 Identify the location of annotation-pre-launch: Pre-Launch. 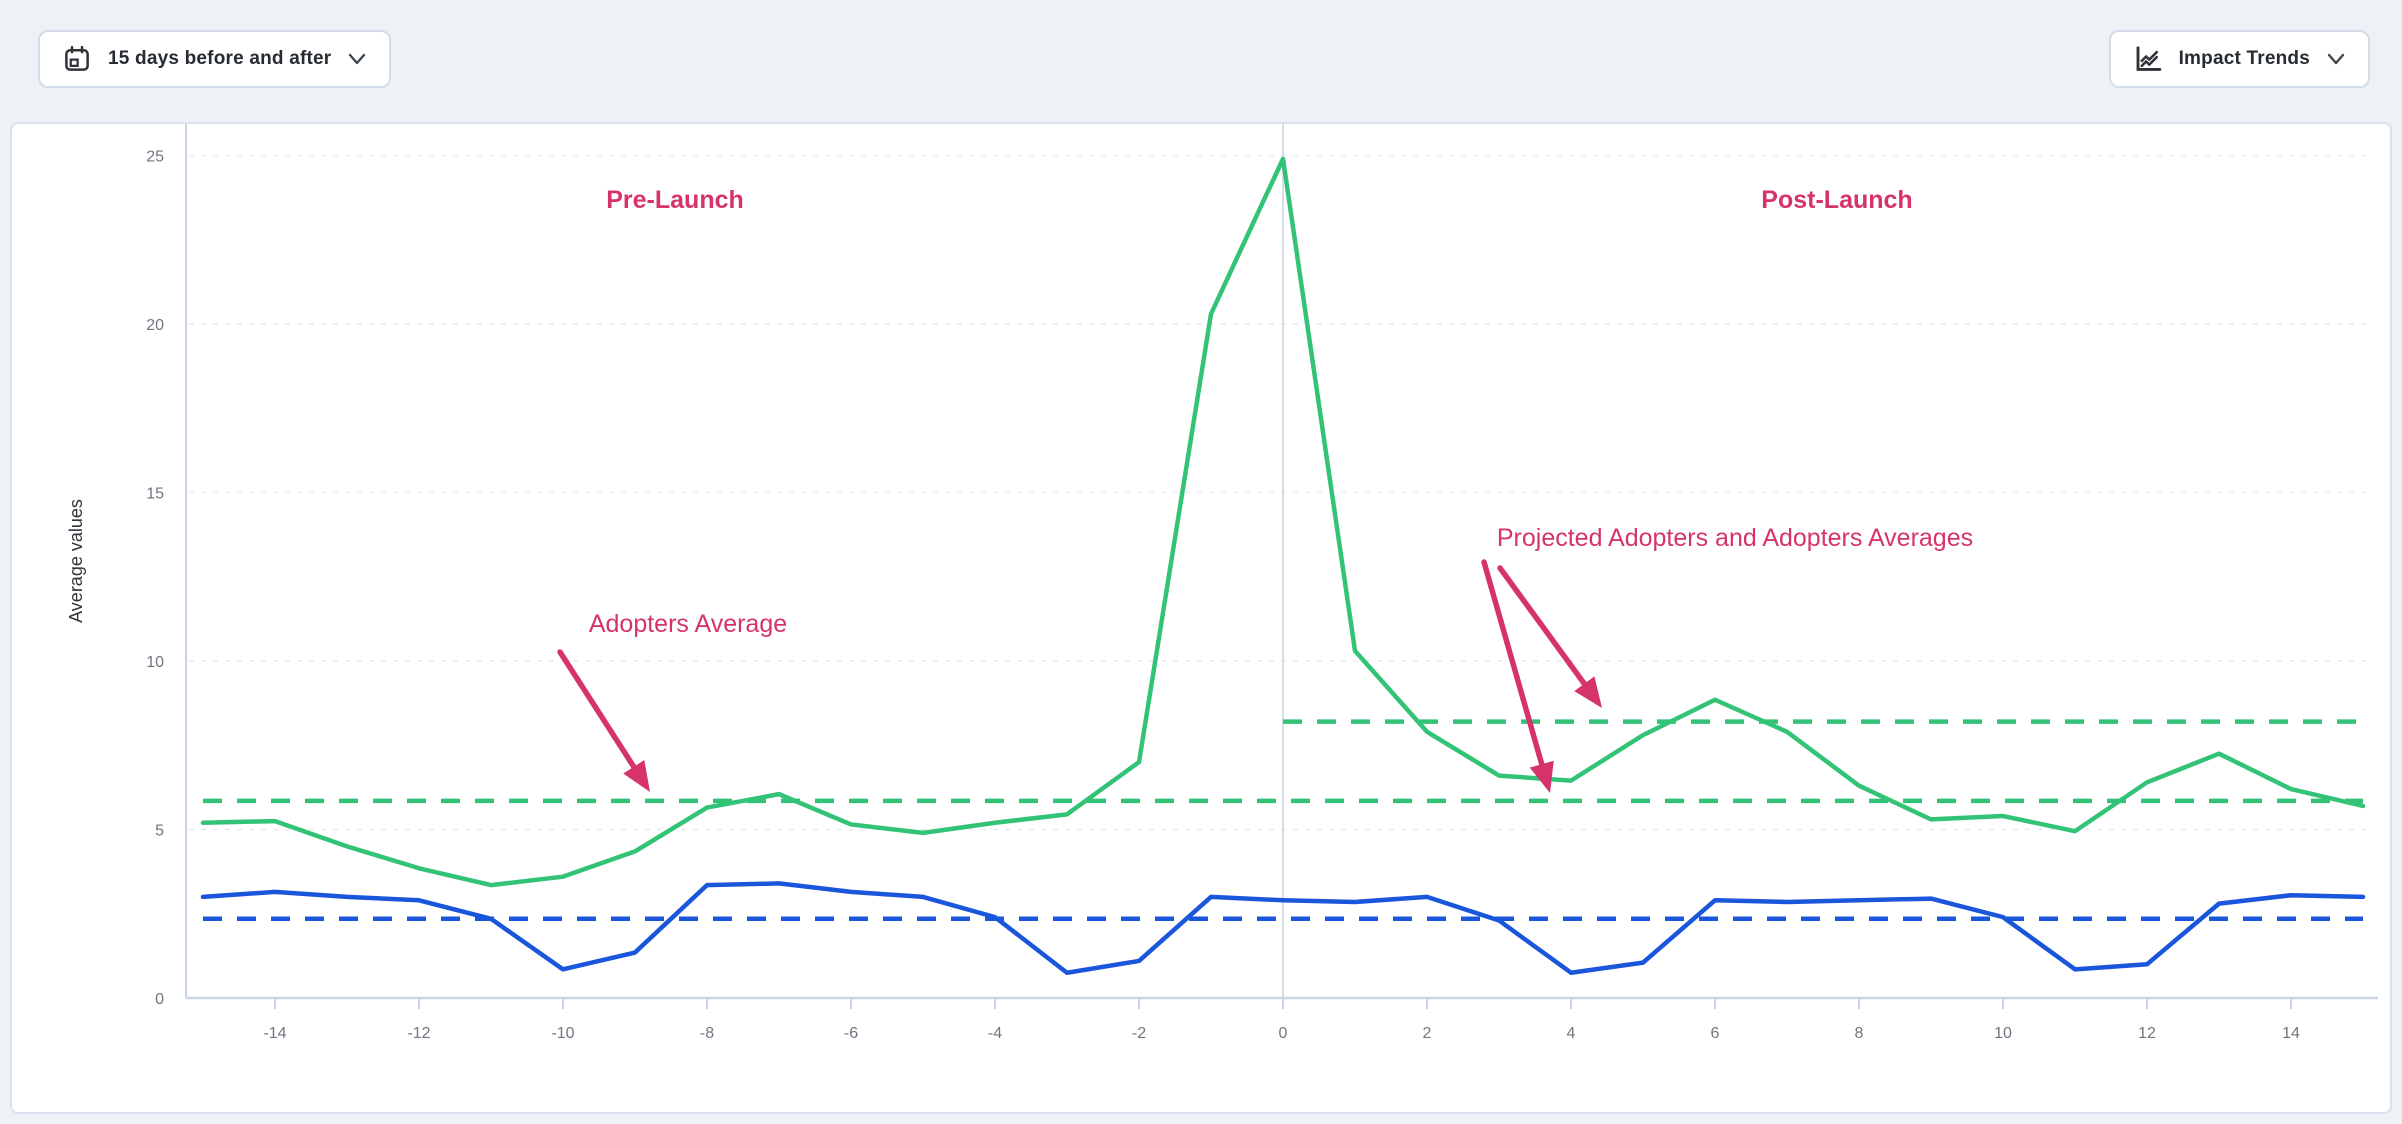
(675, 200).